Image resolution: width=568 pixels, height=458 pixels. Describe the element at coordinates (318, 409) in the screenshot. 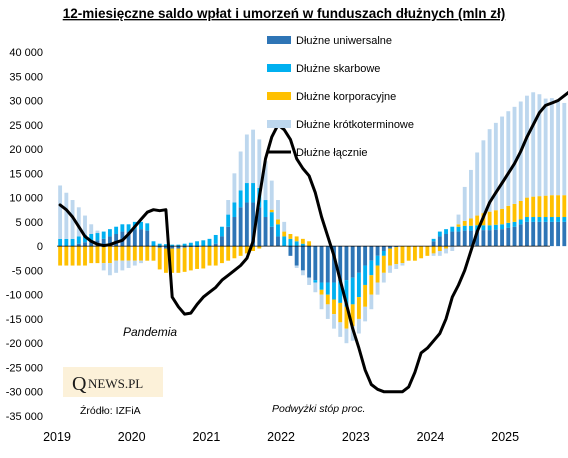

I see `annotation-rate-hikes: Podwyżki stóp proc.` at that location.